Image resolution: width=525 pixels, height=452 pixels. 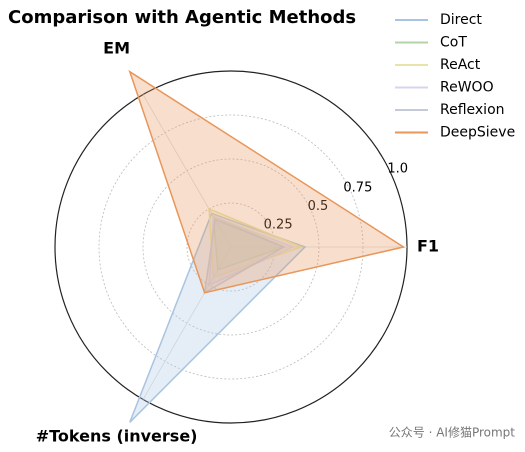 I want to click on legend-label: ReWOO, so click(x=467, y=88).